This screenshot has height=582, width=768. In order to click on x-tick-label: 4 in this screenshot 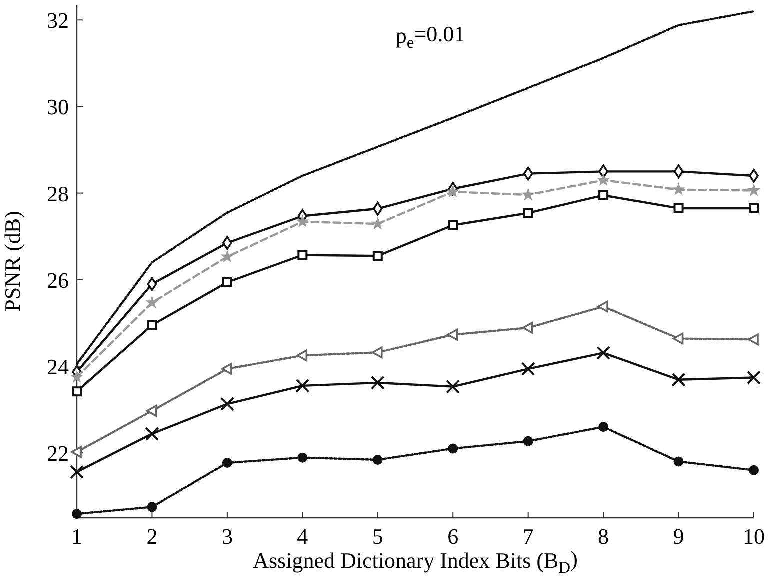, I will do `click(302, 536)`.